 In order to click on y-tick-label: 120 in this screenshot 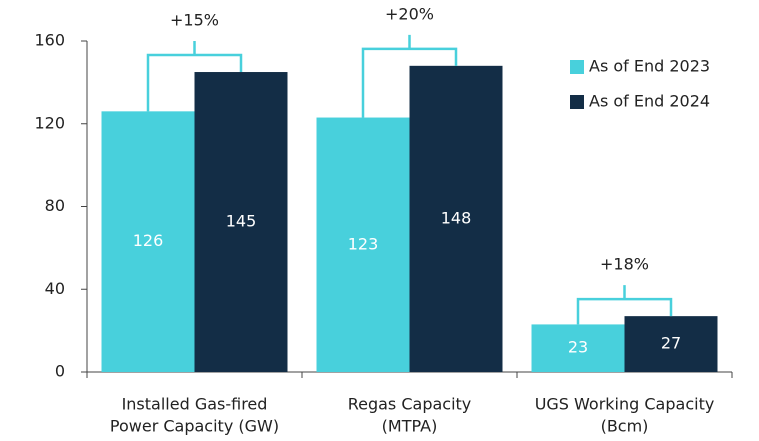, I will do `click(49, 122)`.